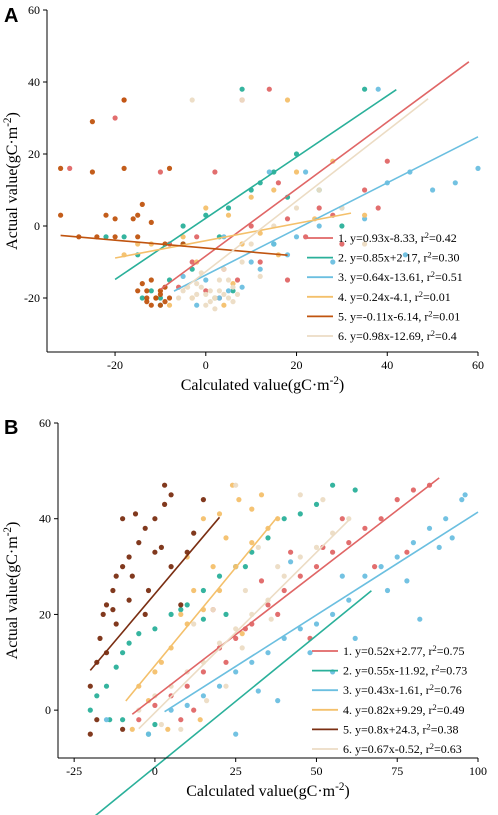 The image size is (498, 815). I want to click on legend-label-5: 5. y=-0.11x-6.14, r2=0.01, so click(399, 316).